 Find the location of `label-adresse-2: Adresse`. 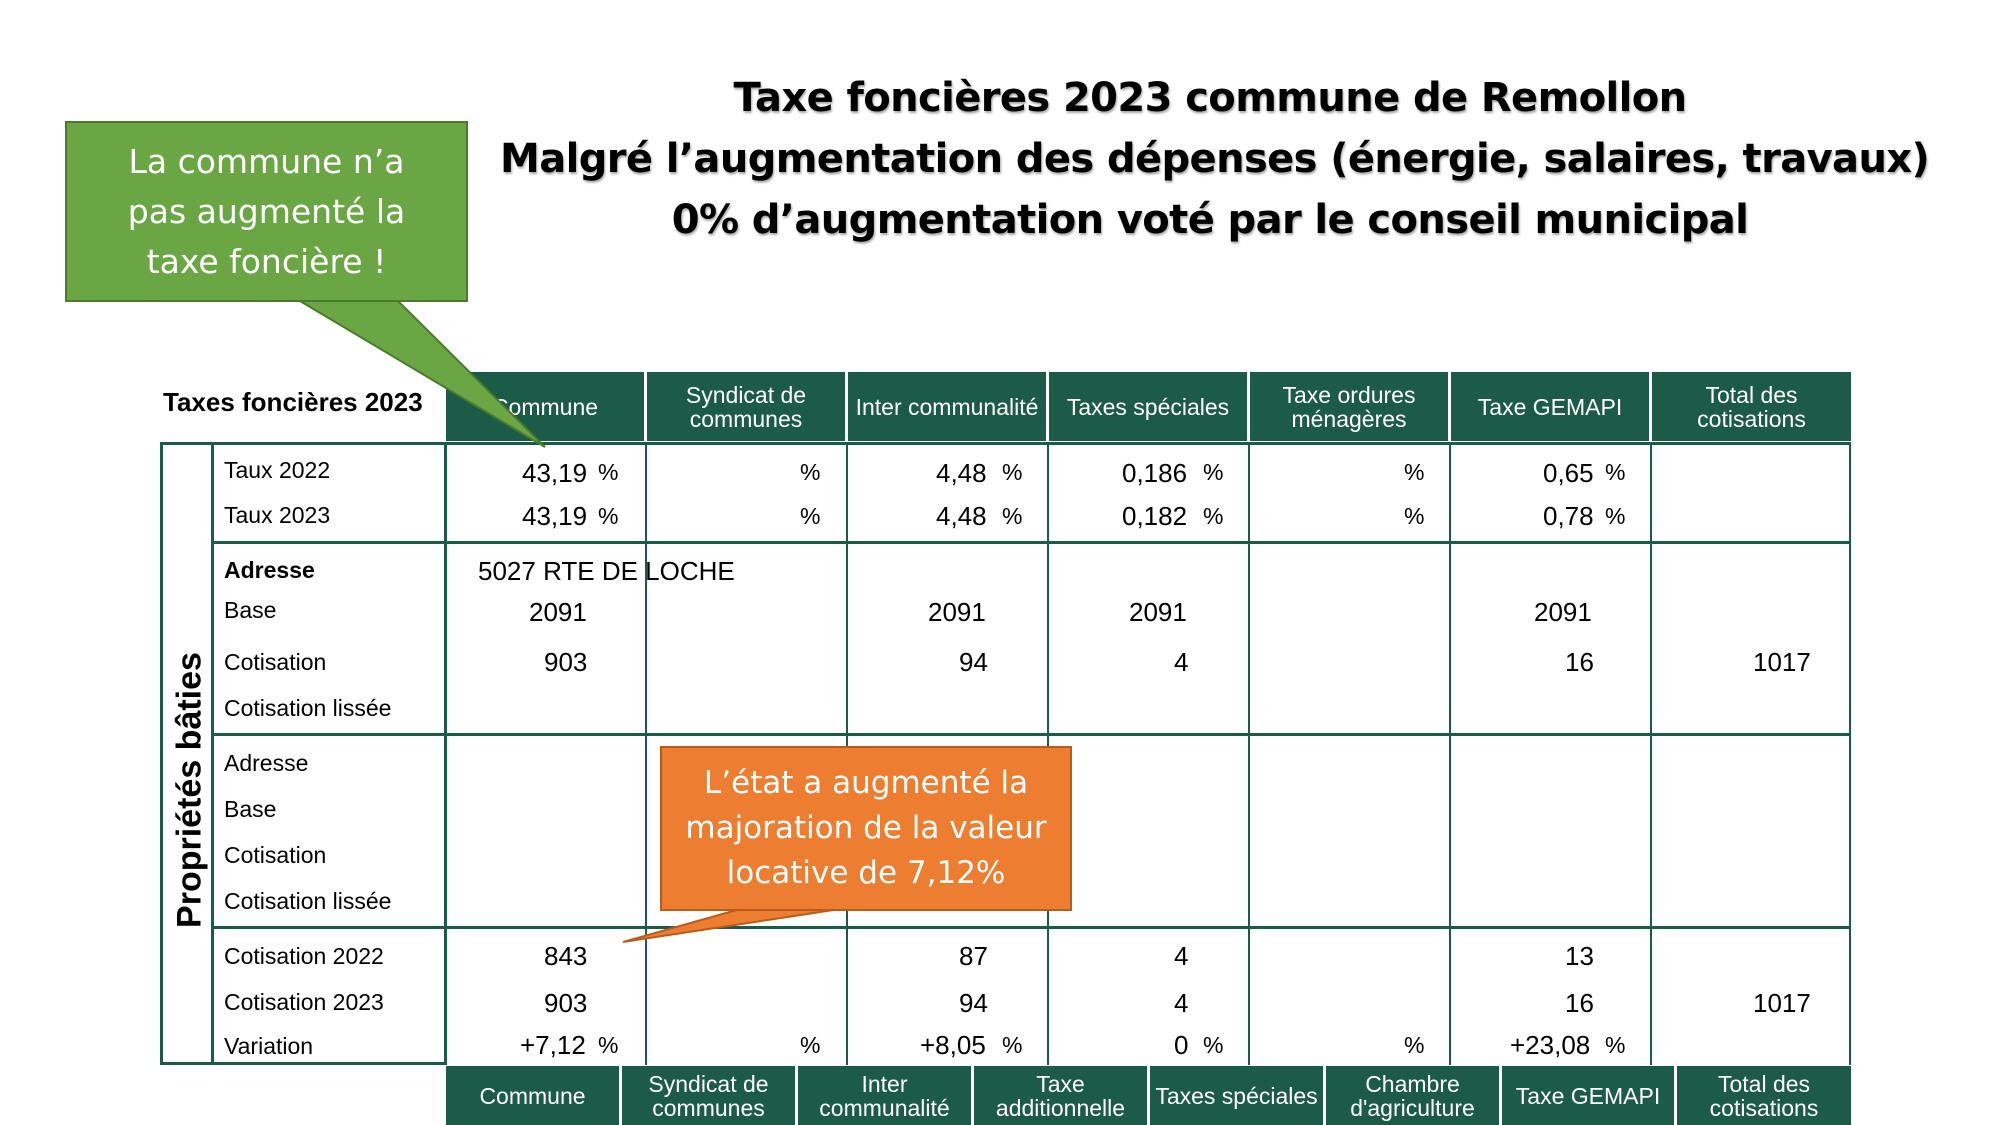

label-adresse-2: Adresse is located at coordinates (266, 763).